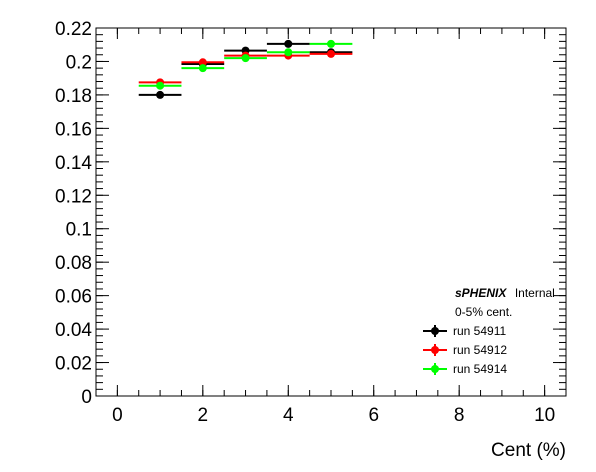 The width and height of the screenshot is (596, 472). Describe the element at coordinates (73, 29) in the screenshot. I see `y-tick-label: 0.22` at that location.